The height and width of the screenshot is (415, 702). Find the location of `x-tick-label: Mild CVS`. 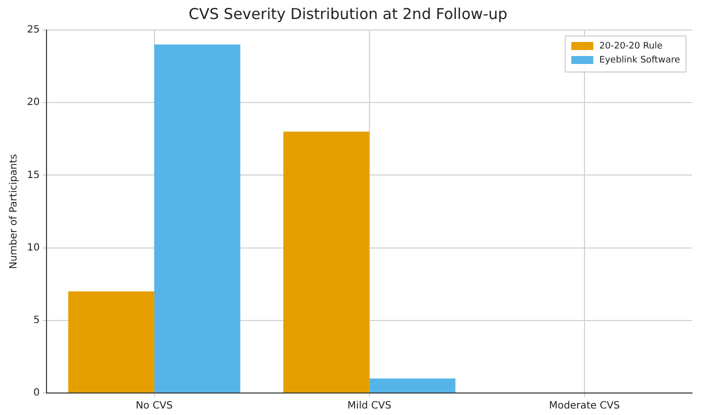

x-tick-label: Mild CVS is located at coordinates (369, 406).